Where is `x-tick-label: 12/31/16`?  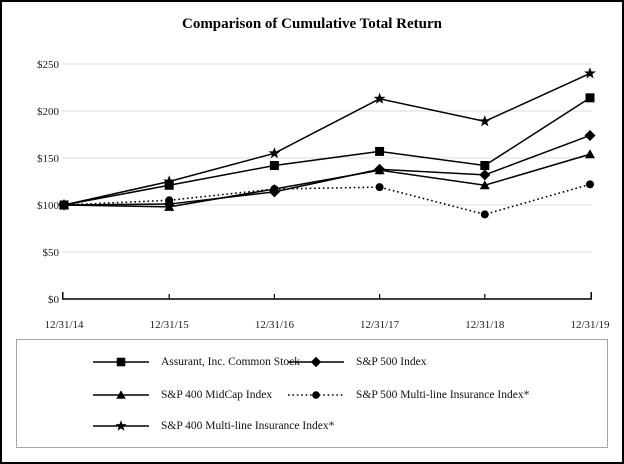 x-tick-label: 12/31/16 is located at coordinates (275, 325).